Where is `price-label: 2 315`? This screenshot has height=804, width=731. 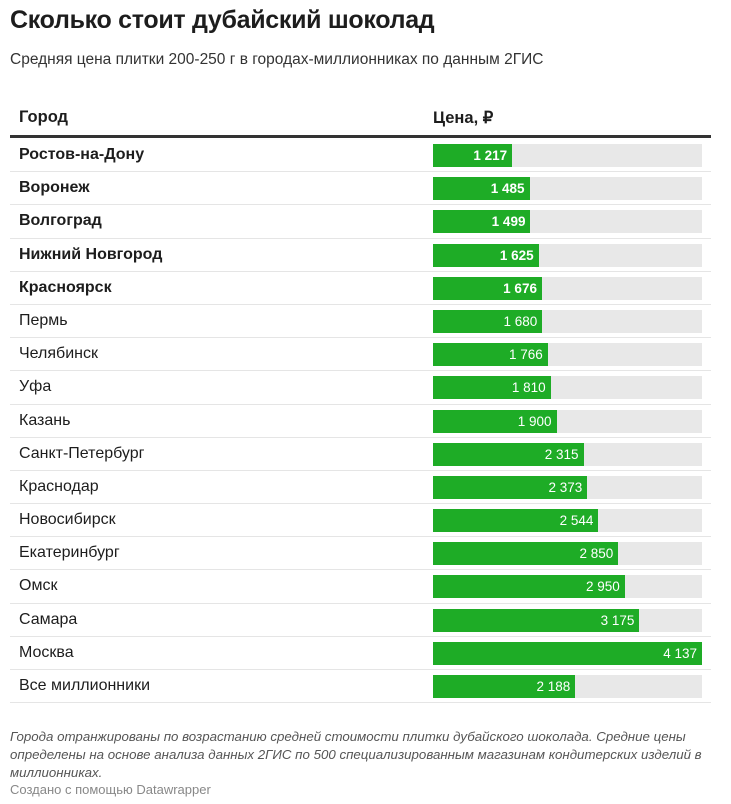
price-label: 2 315 is located at coordinates (561, 454).